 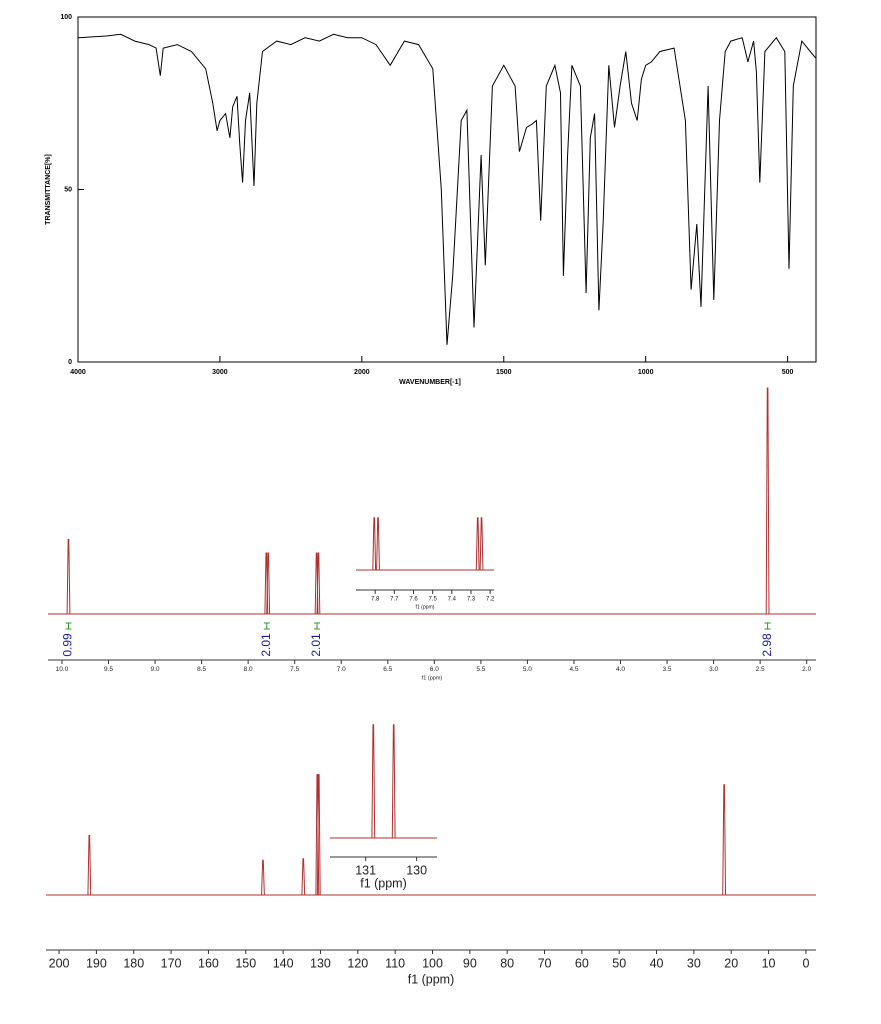 What do you see at coordinates (504, 372) in the screenshot?
I see `x-tick-label: 1500` at bounding box center [504, 372].